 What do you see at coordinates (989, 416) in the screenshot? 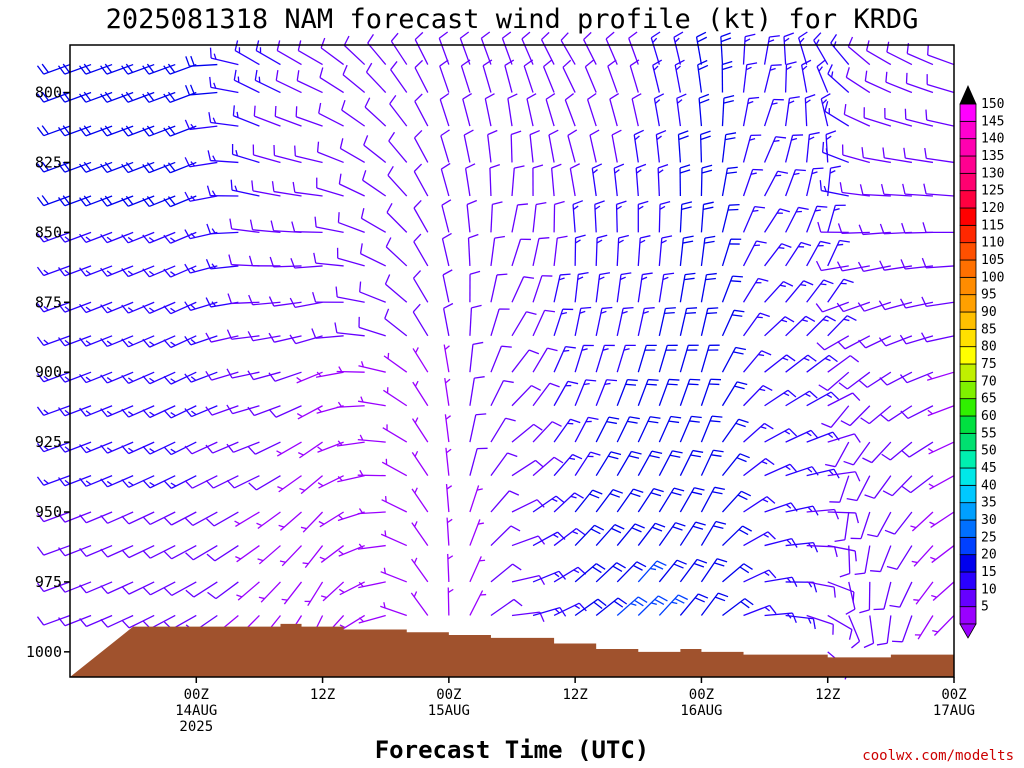
I see `colorbar-label: 60` at bounding box center [989, 416].